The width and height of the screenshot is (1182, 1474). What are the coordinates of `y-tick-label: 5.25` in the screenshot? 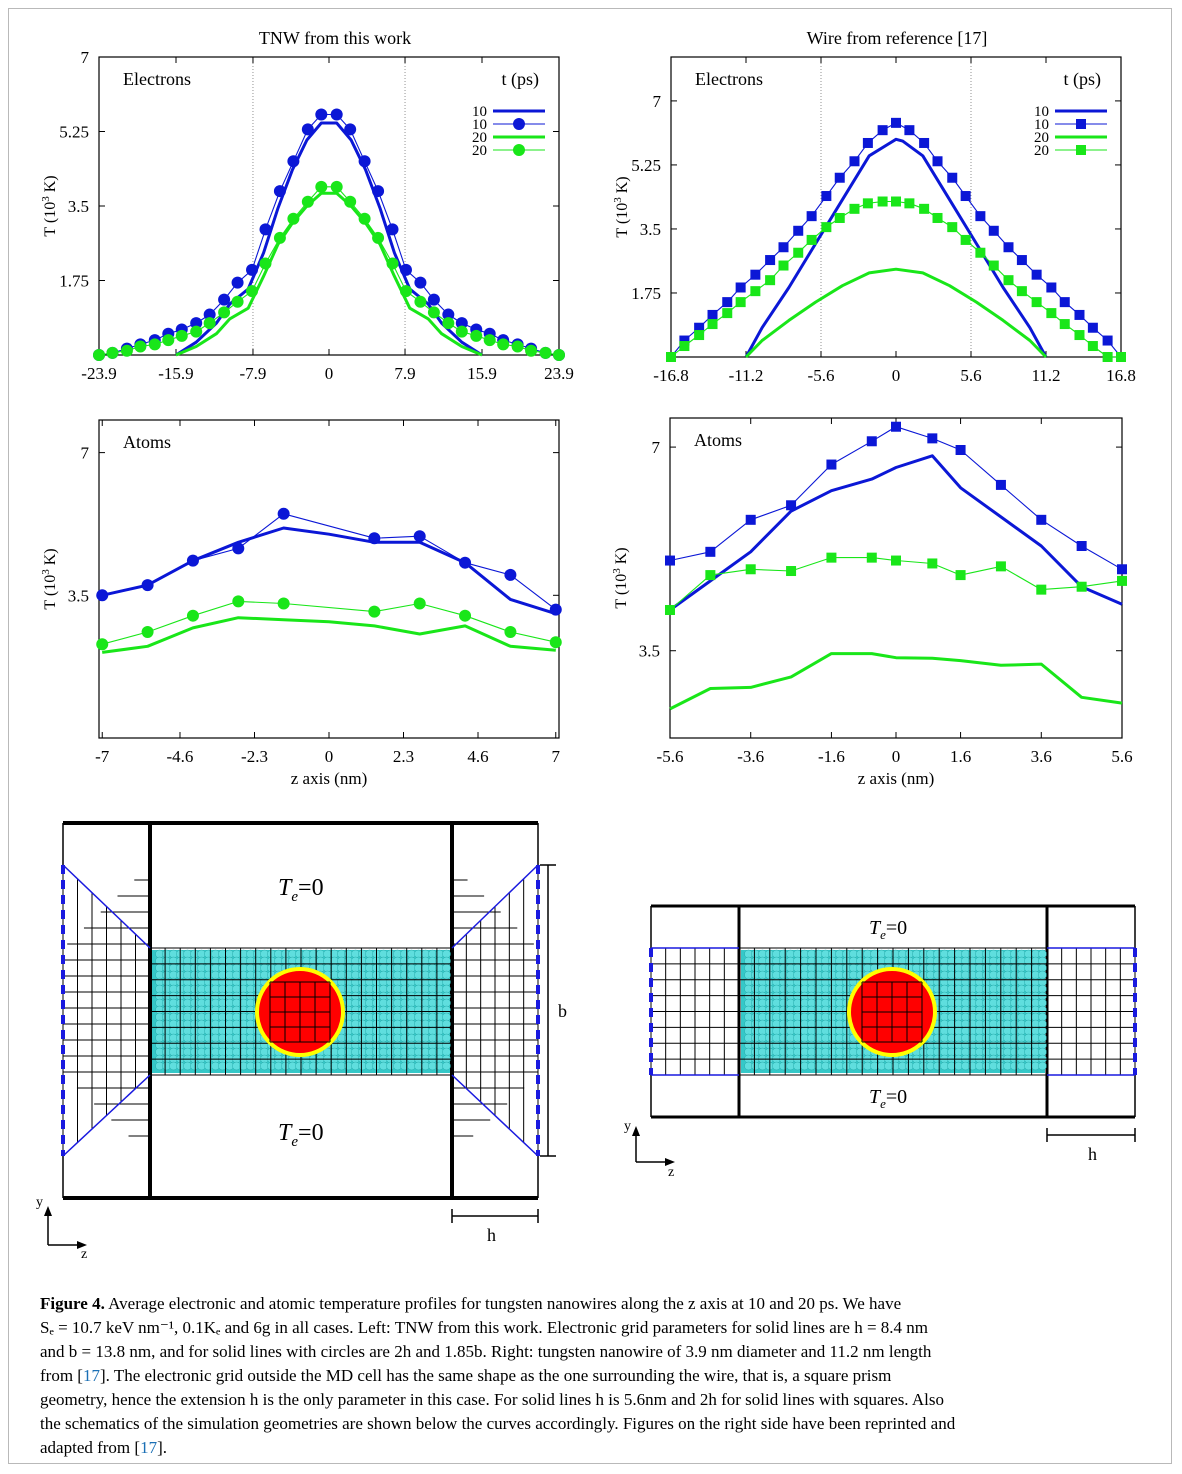 It's located at (646, 165).